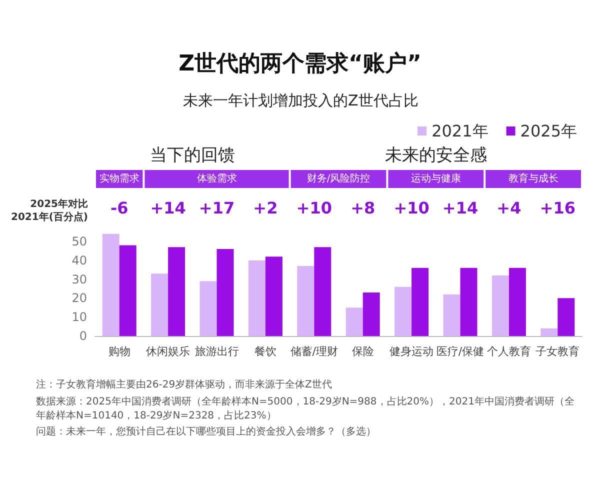 The height and width of the screenshot is (480, 600). Describe the element at coordinates (533, 178) in the screenshot. I see `text: 教育与成长` at that location.